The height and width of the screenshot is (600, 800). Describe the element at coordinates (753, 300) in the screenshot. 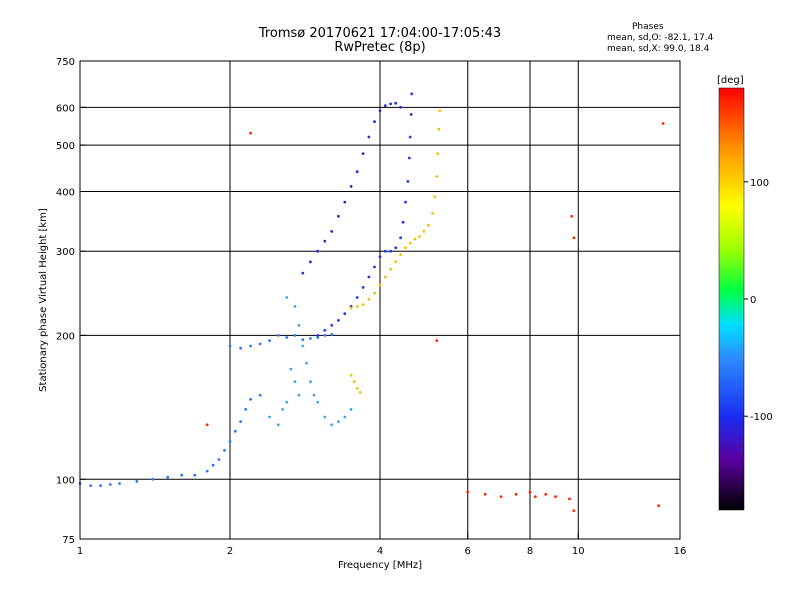

I see `colorbar-tick-label: 0` at that location.